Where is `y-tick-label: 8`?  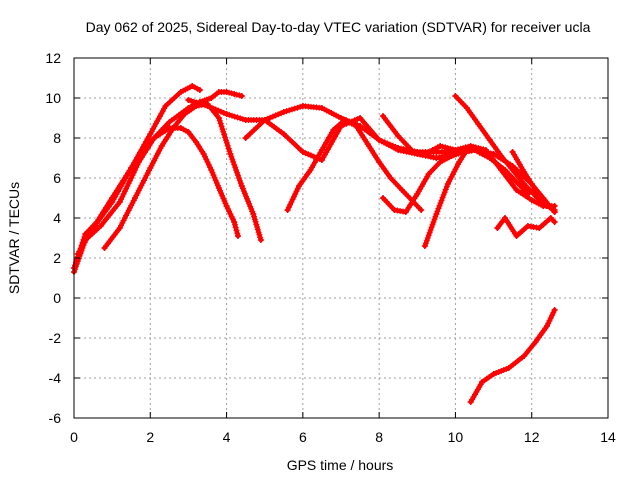
y-tick-label: 8 is located at coordinates (57, 138).